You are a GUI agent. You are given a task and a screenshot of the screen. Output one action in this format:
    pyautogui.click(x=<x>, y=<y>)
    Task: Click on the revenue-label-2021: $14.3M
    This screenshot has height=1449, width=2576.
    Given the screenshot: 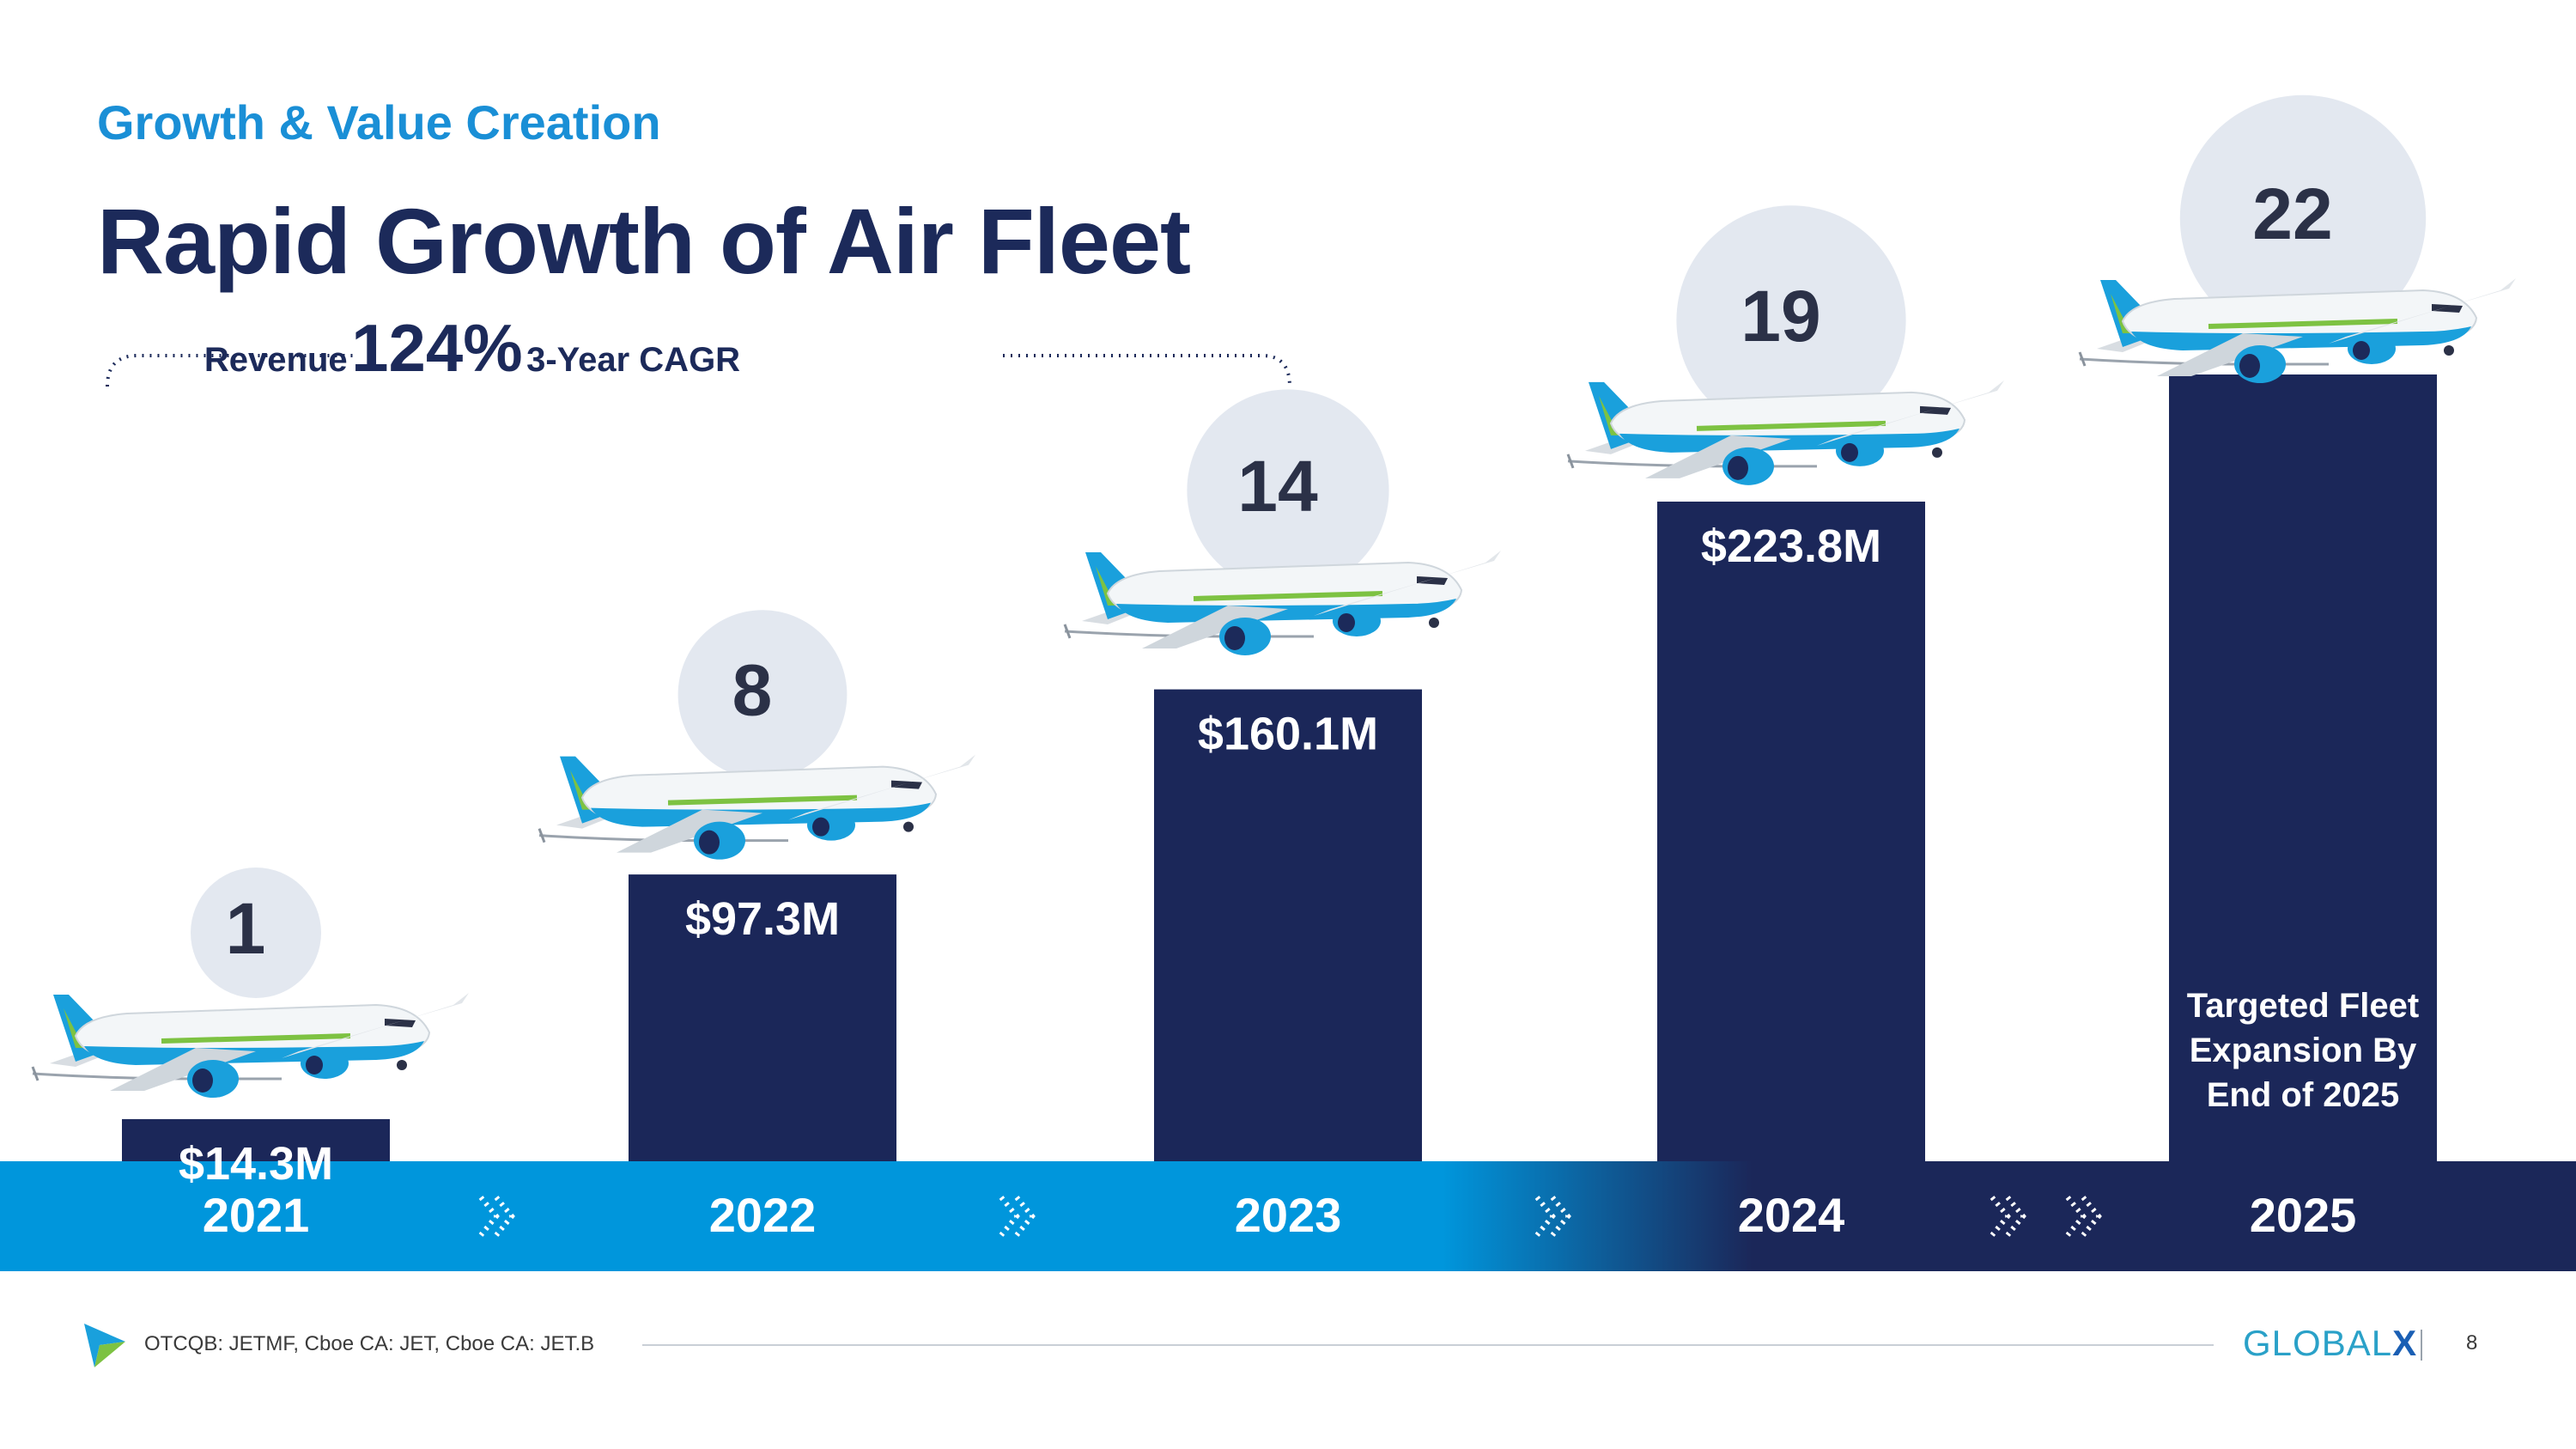 What is the action you would take?
    pyautogui.click(x=256, y=1164)
    